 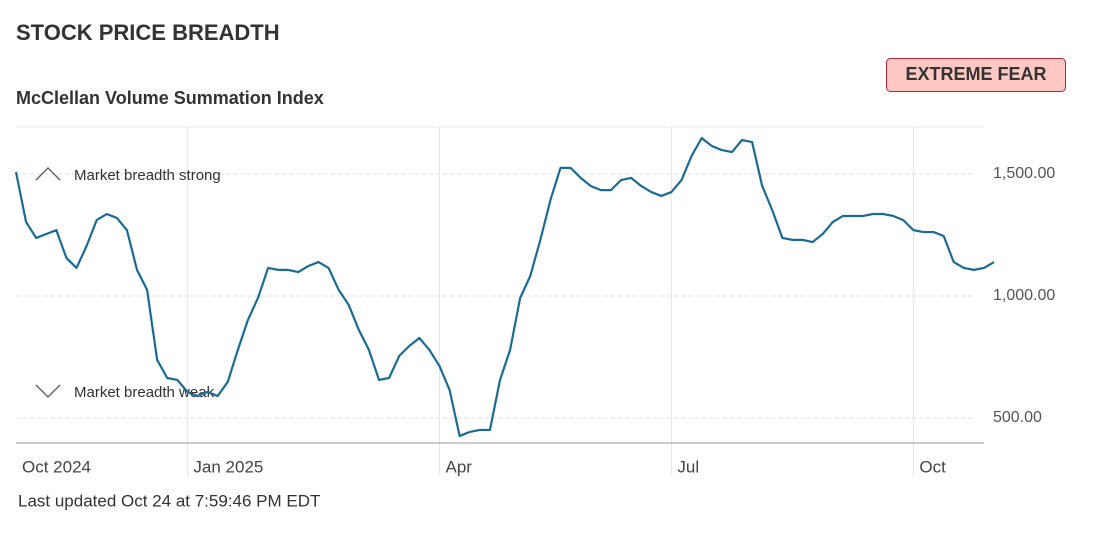 What do you see at coordinates (1017, 417) in the screenshot?
I see `y-tick-label: 500.00` at bounding box center [1017, 417].